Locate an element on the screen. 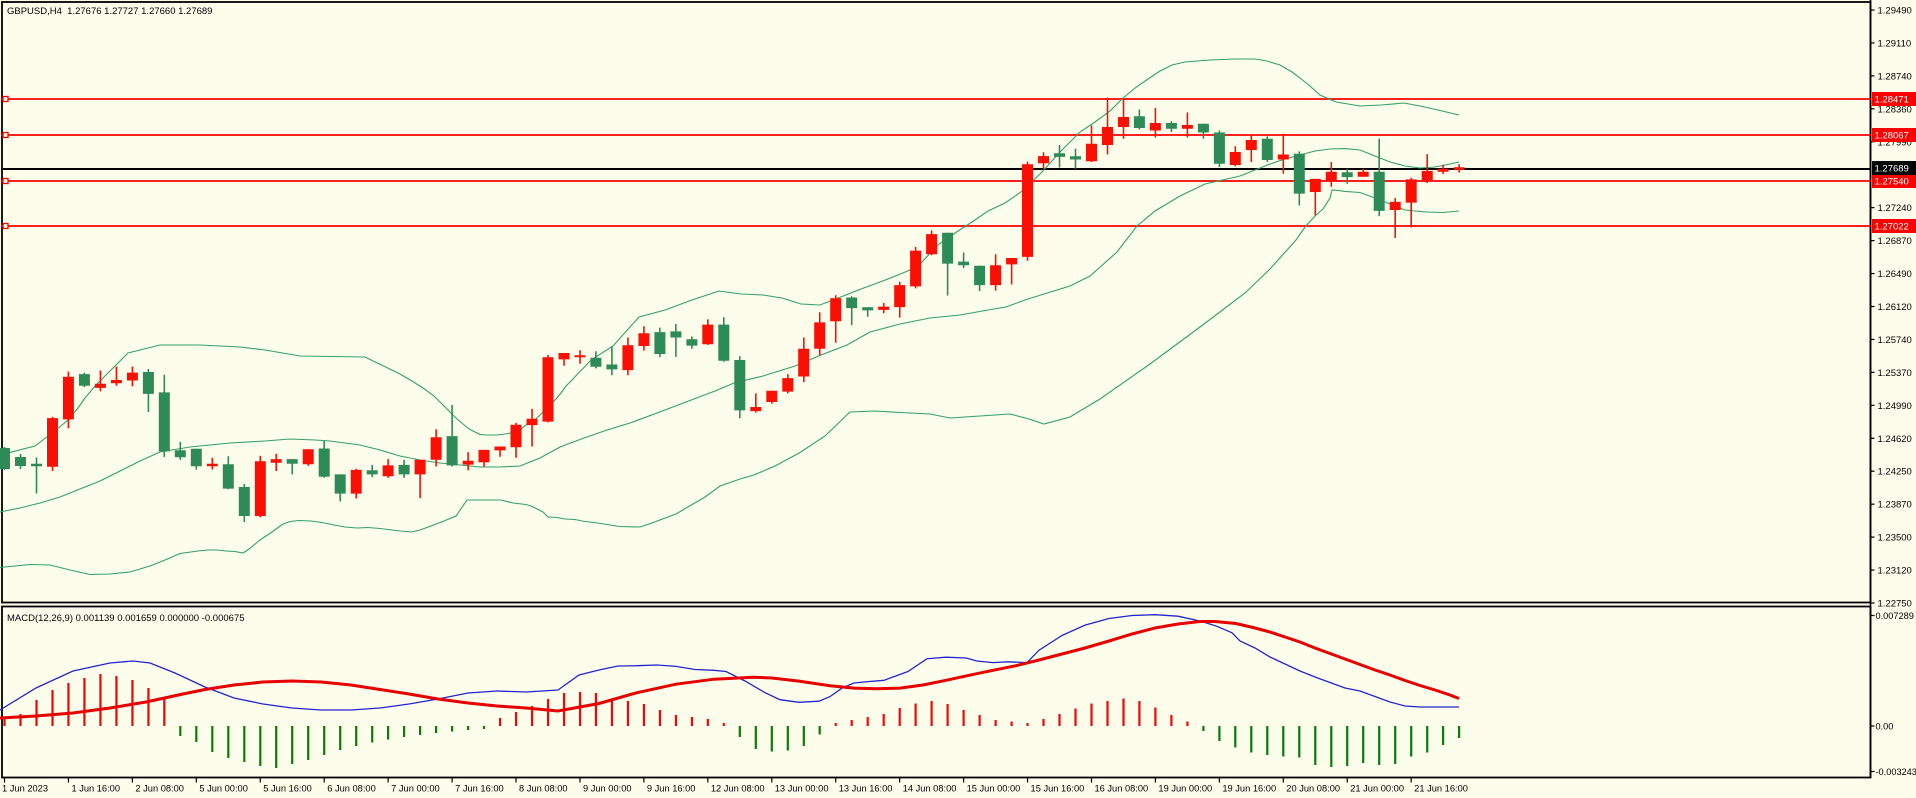 This screenshot has height=798, width=1916. svg-text: 13 Jun 00:00 is located at coordinates (802, 789).